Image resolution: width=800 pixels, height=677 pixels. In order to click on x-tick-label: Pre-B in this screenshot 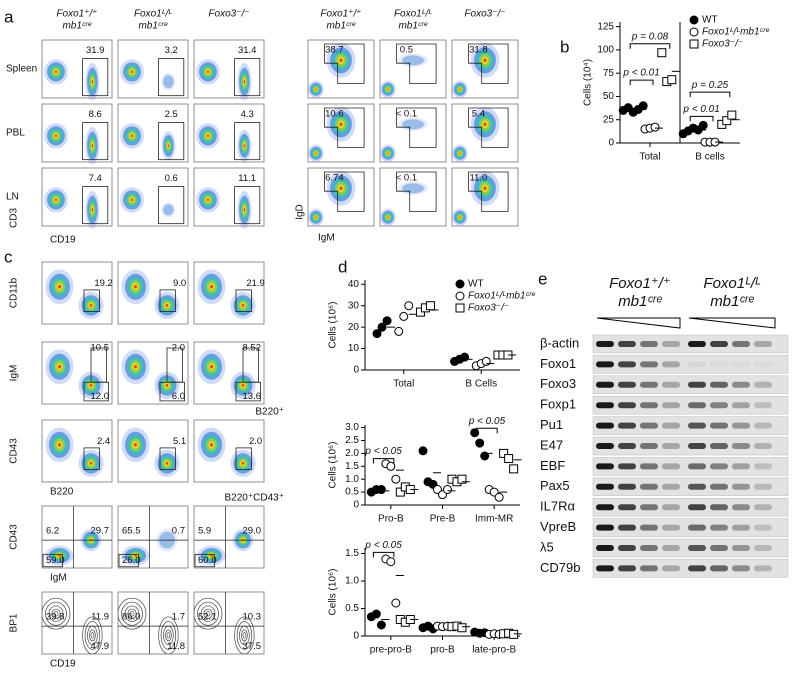, I will do `click(443, 519)`.